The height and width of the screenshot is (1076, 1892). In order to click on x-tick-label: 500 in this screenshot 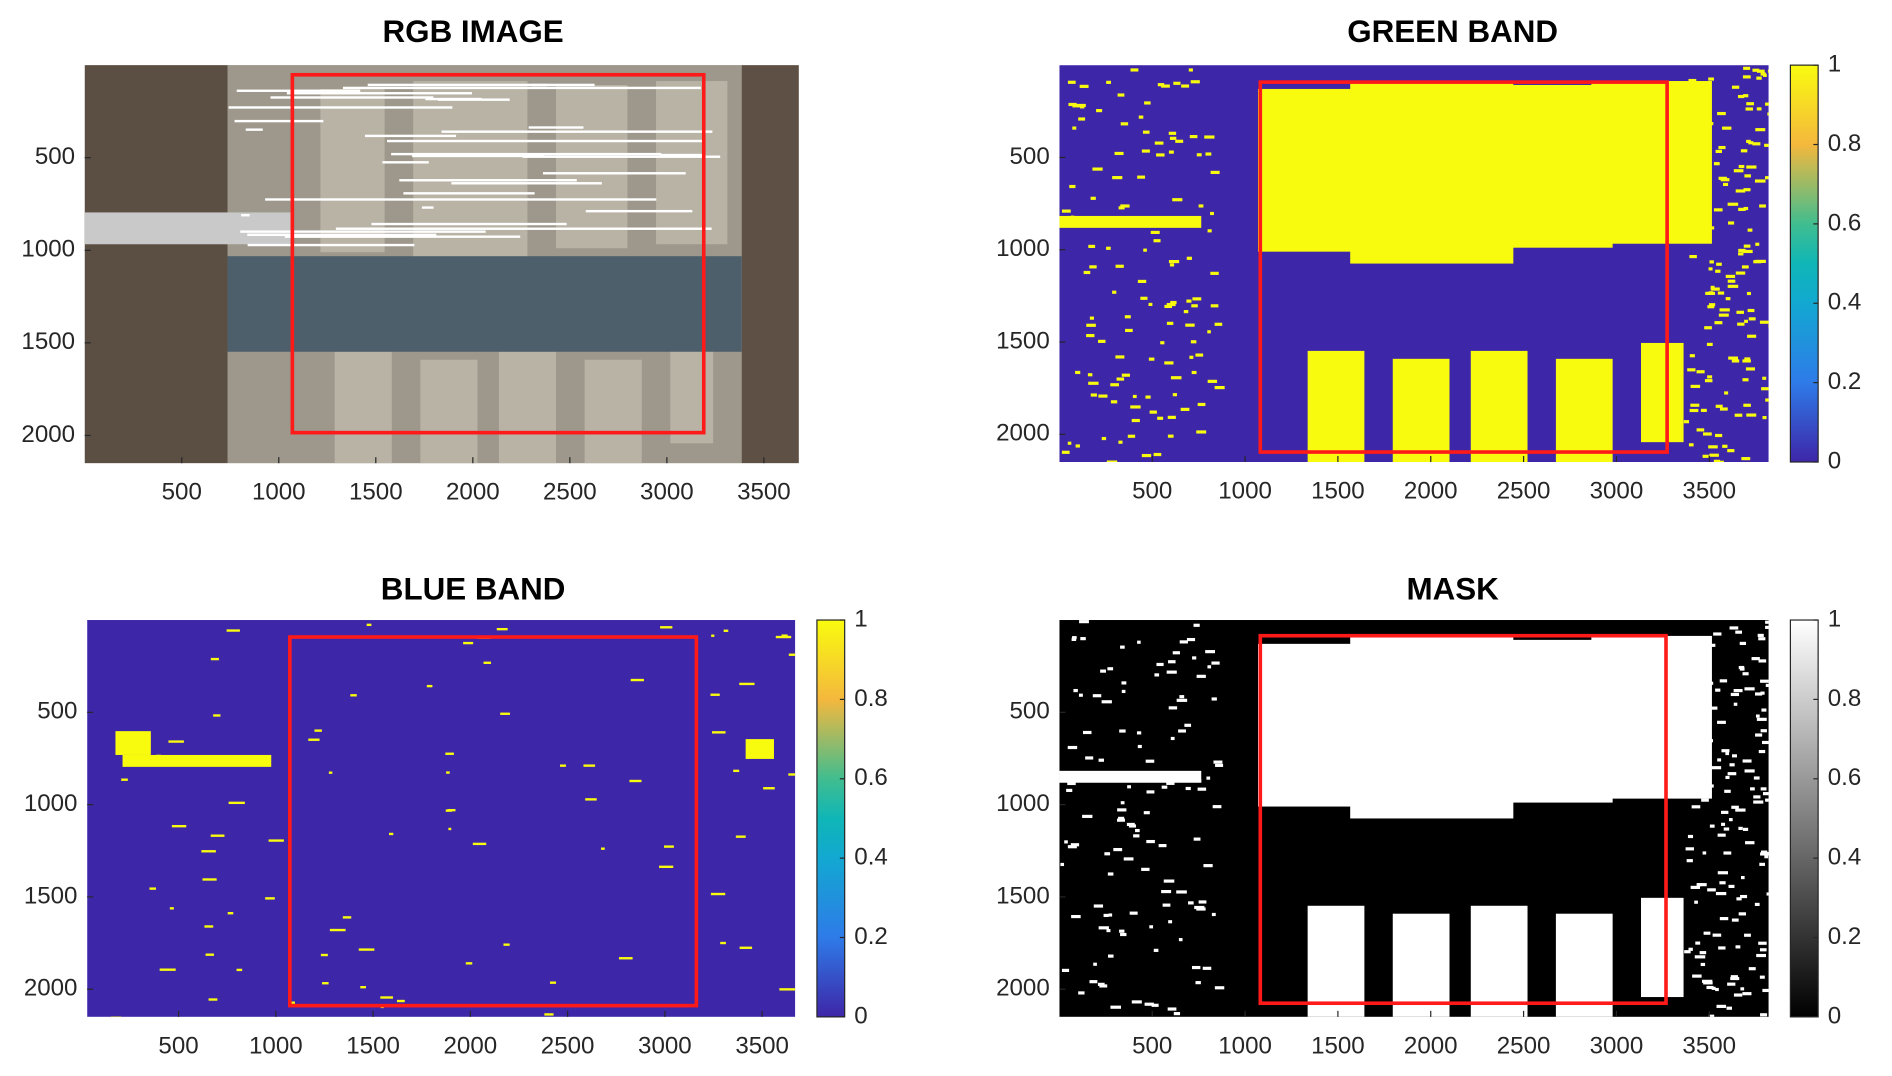, I will do `click(182, 492)`.